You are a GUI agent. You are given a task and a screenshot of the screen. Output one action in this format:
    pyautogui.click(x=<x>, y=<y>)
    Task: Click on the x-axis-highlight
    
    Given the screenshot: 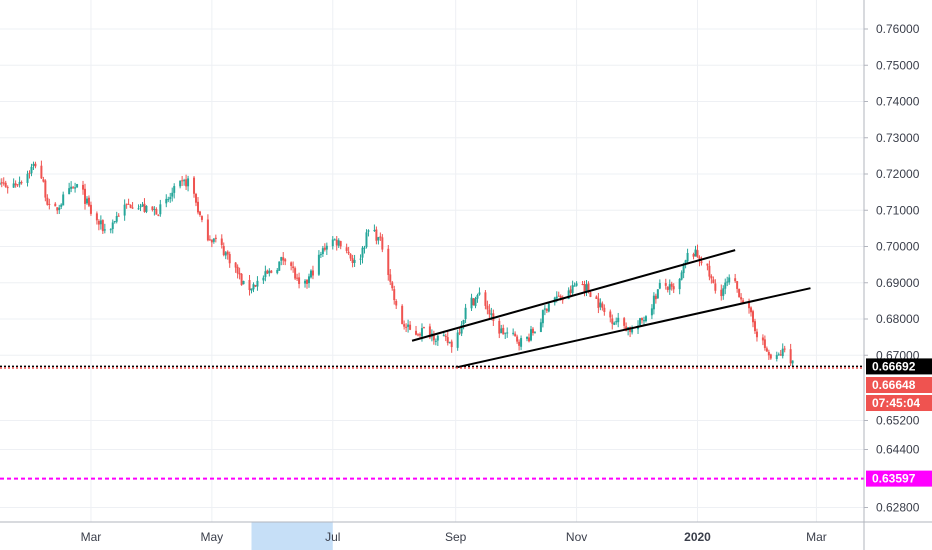 What is the action you would take?
    pyautogui.click(x=292, y=536)
    